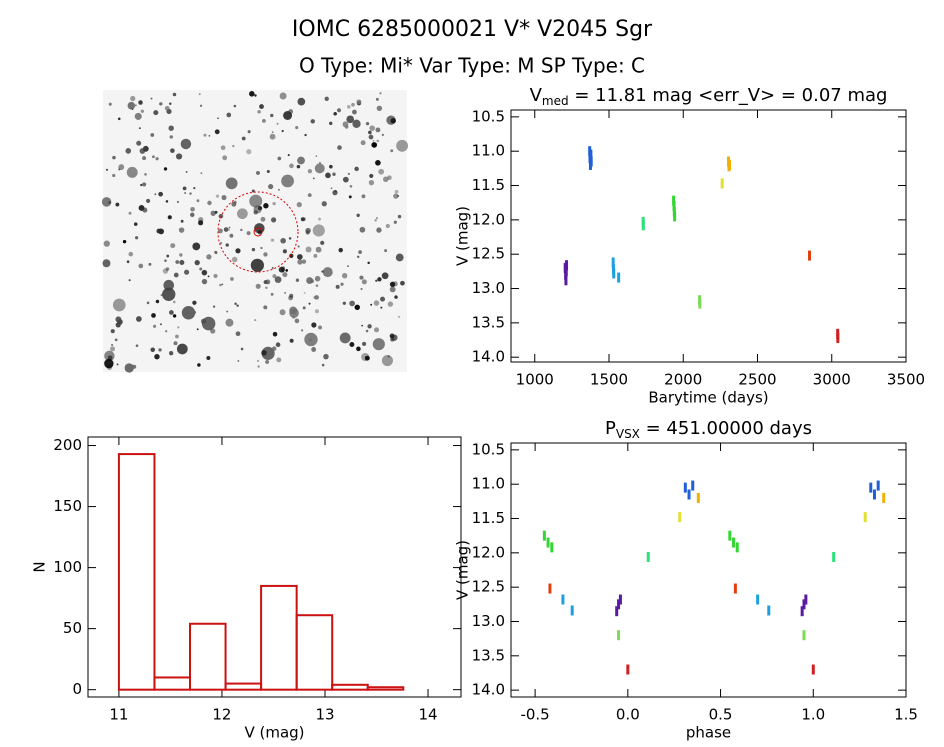  I want to click on x-tick-label: 0.5, so click(721, 715).